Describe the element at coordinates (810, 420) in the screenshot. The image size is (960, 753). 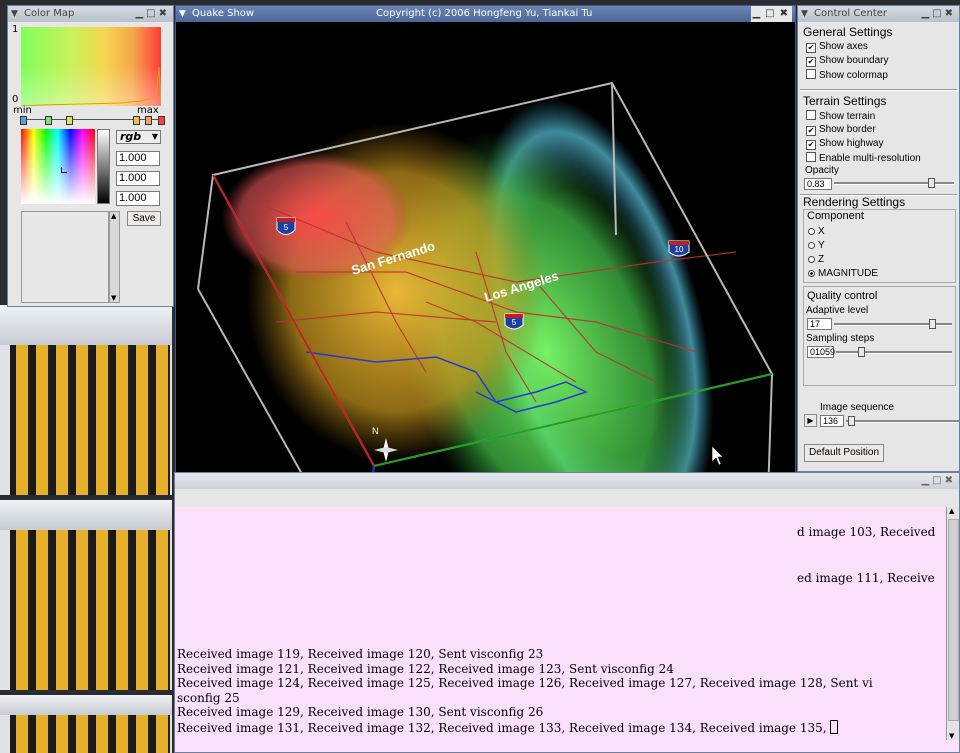
I see `play-button: ▶` at that location.